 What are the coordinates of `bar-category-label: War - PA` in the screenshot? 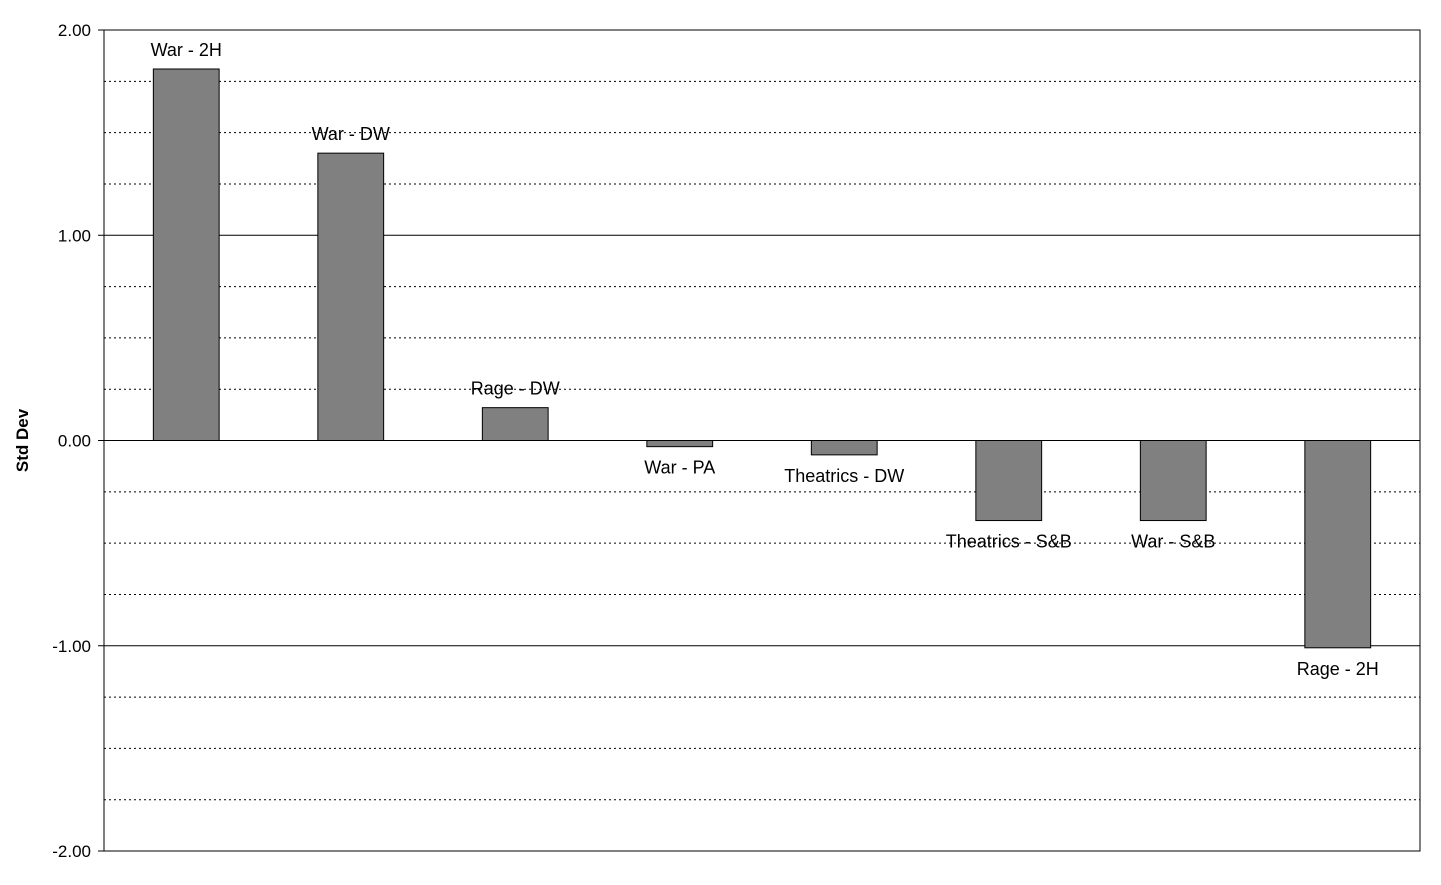 It's located at (679, 468).